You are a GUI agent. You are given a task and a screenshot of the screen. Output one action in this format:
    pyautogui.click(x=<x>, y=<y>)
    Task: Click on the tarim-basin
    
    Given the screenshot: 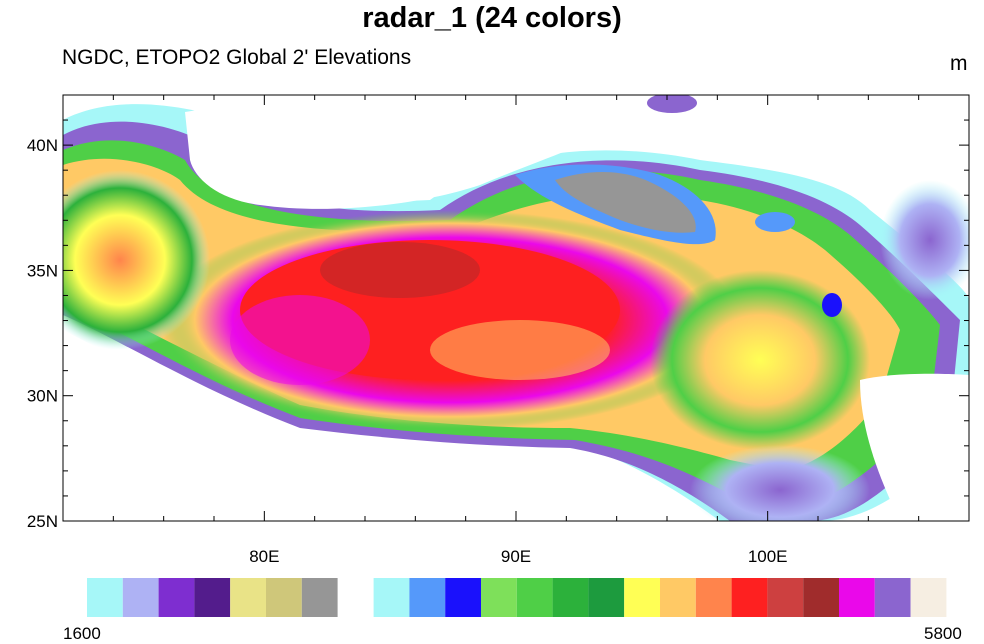 What is the action you would take?
    pyautogui.click(x=412, y=154)
    